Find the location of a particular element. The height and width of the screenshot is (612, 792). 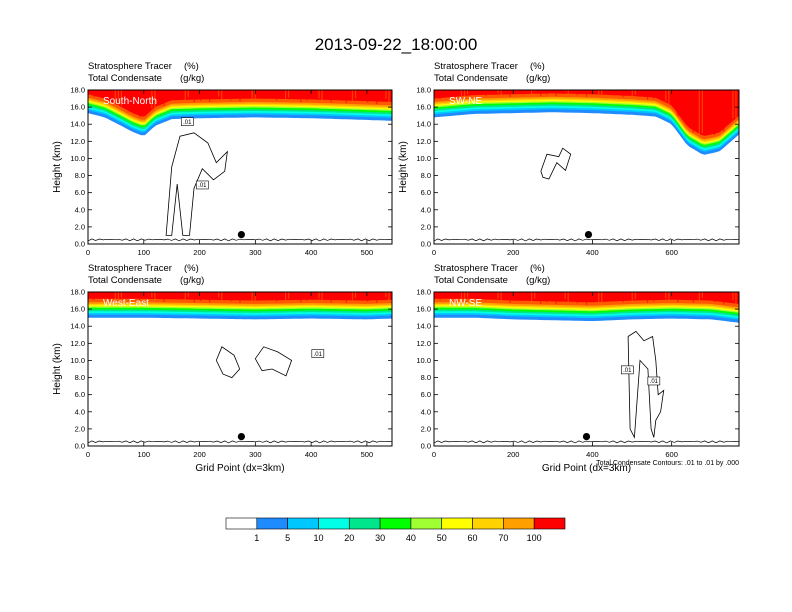

figure-title: 2013-09-22_18:00:00 is located at coordinates (396, 44).